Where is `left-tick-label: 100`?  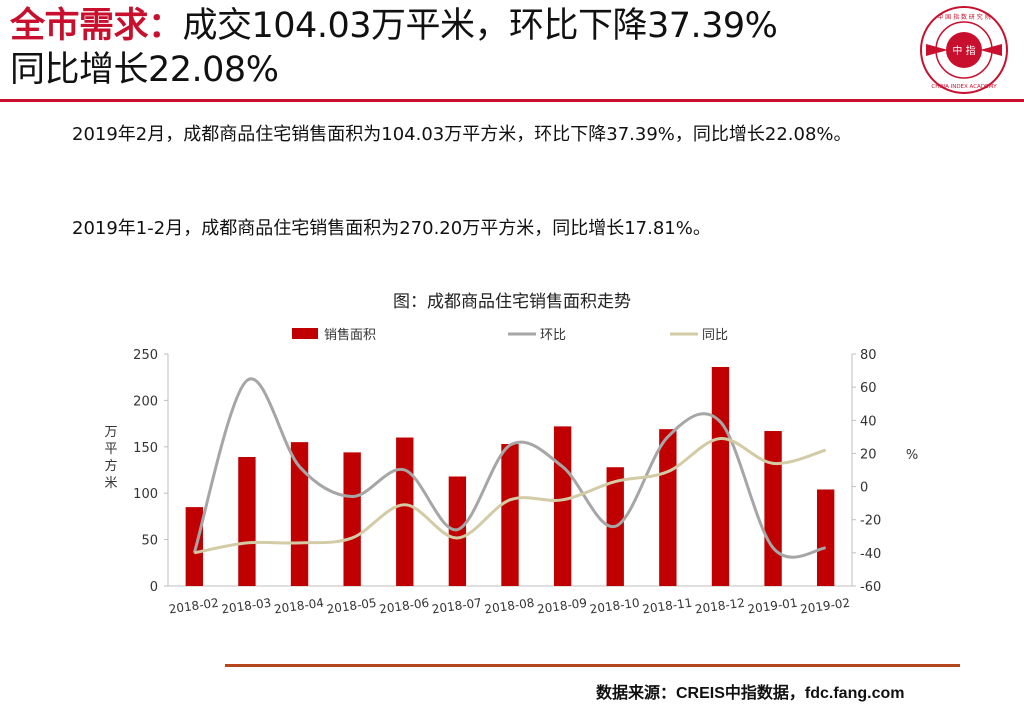 left-tick-label: 100 is located at coordinates (145, 494).